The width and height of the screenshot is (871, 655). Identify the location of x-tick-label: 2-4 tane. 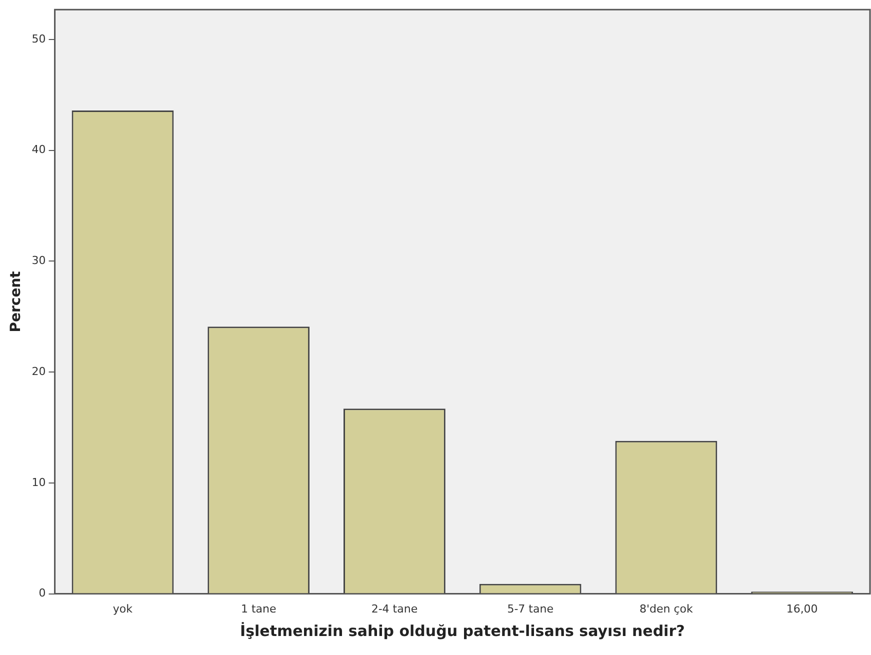
(394, 609).